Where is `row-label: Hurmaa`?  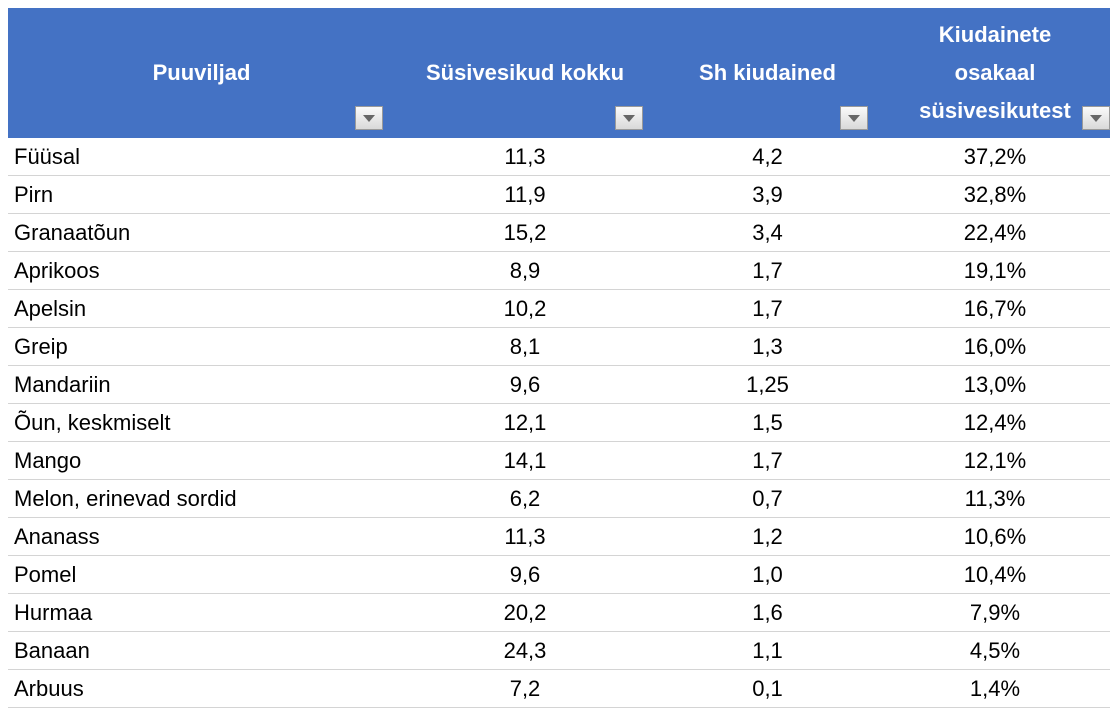 row-label: Hurmaa is located at coordinates (201, 613).